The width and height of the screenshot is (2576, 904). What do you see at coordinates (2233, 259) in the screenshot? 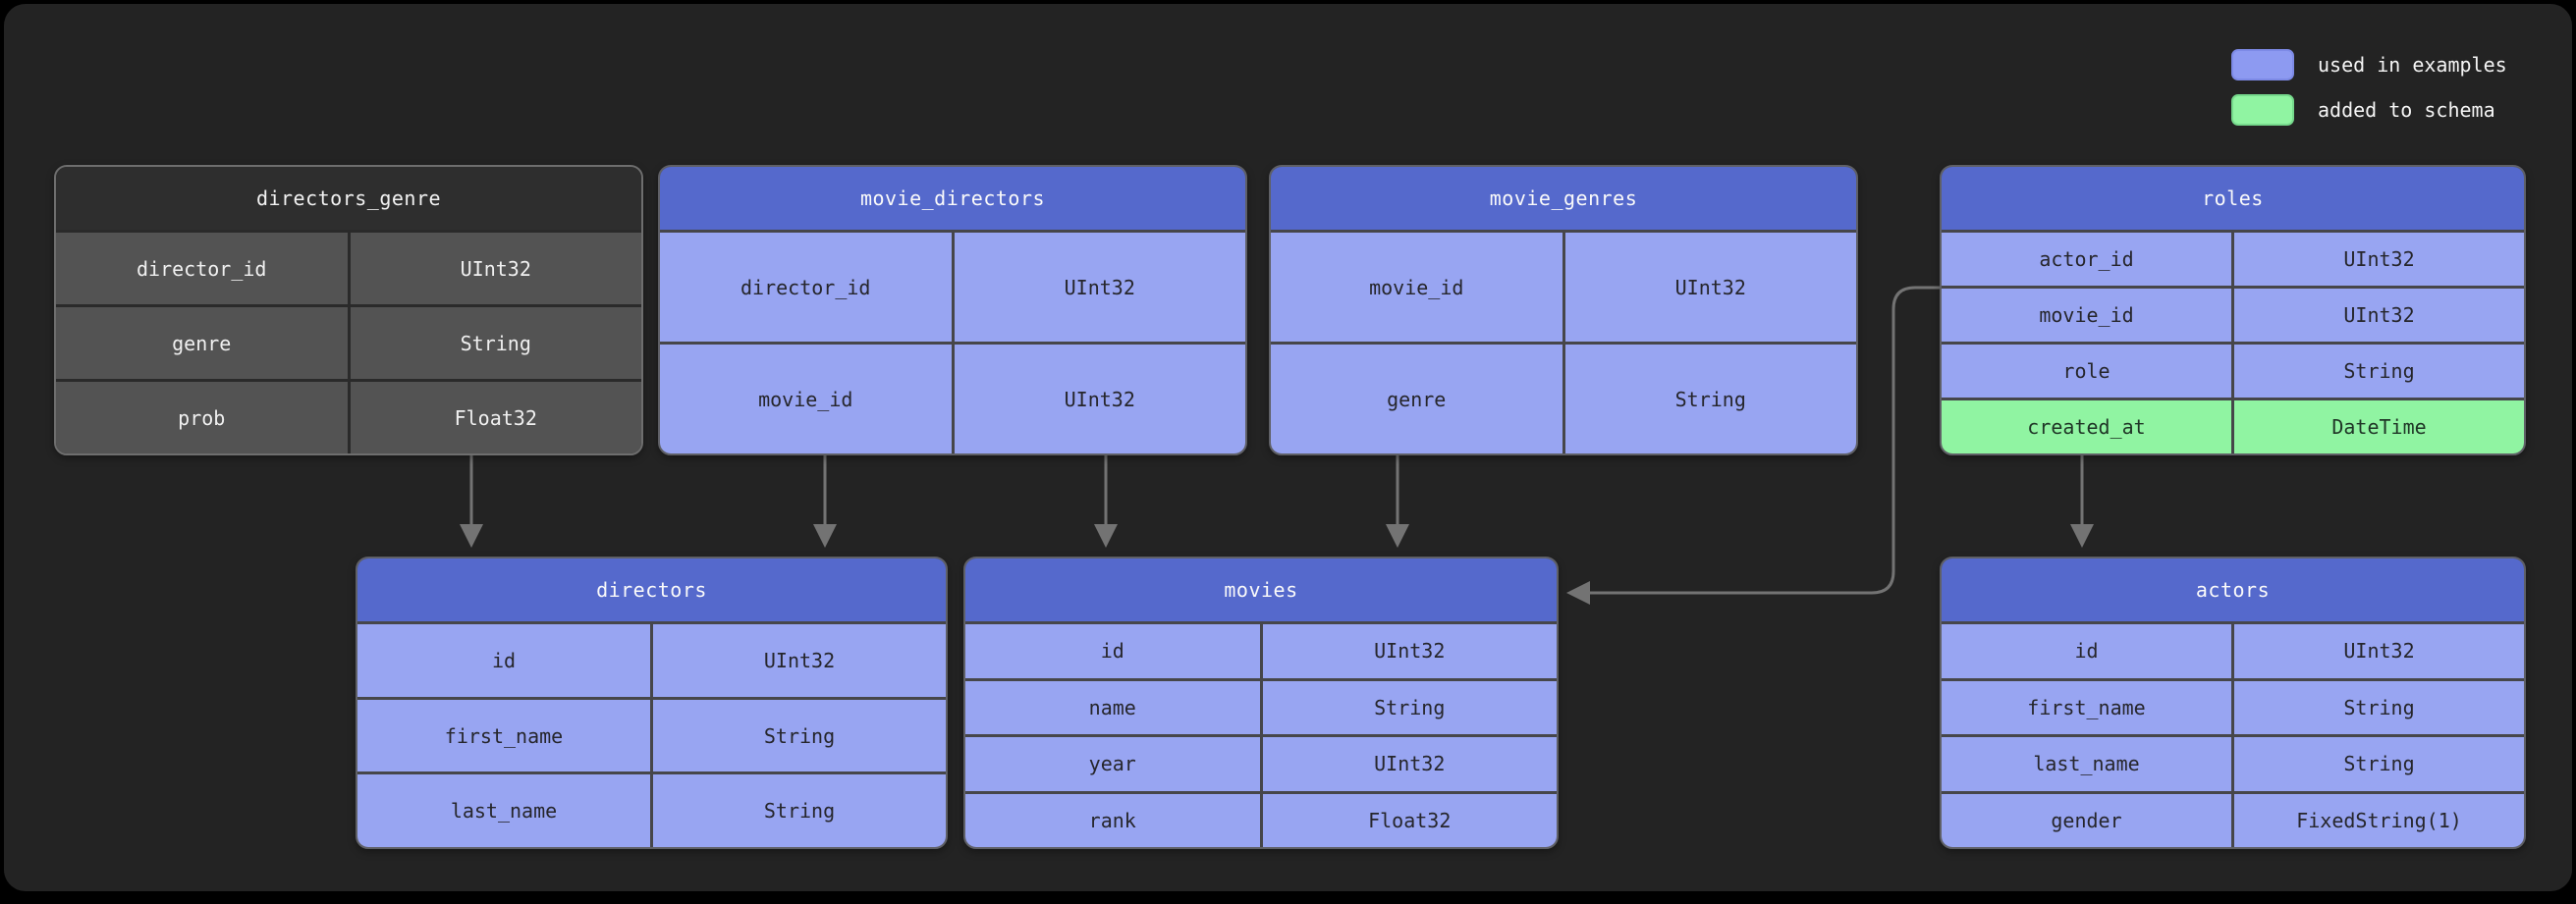
I see `table-row: actor_id UInt32` at bounding box center [2233, 259].